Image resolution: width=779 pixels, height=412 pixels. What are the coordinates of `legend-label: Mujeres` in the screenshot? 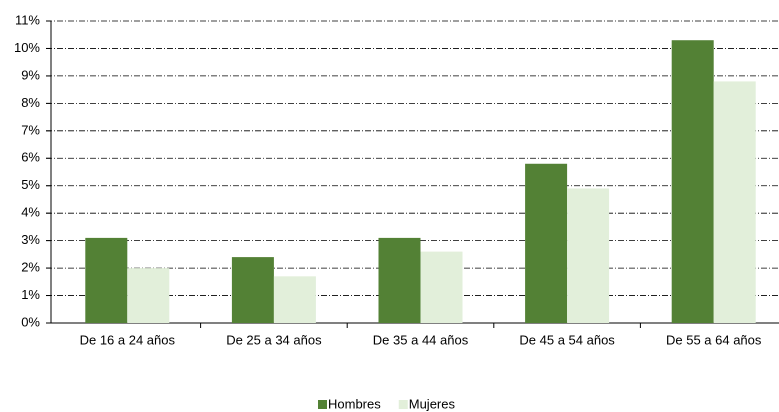 It's located at (432, 403).